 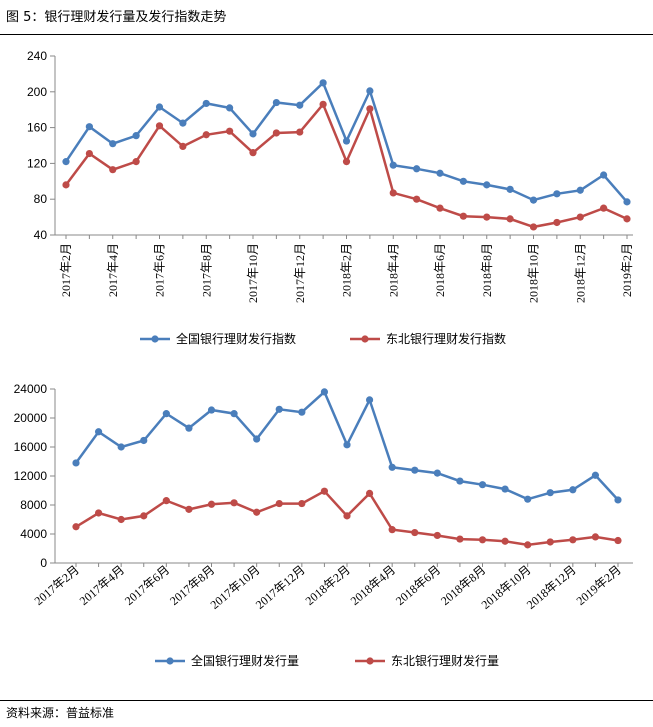 I want to click on legend-label: 东北银行理财发行量, so click(x=445, y=660).